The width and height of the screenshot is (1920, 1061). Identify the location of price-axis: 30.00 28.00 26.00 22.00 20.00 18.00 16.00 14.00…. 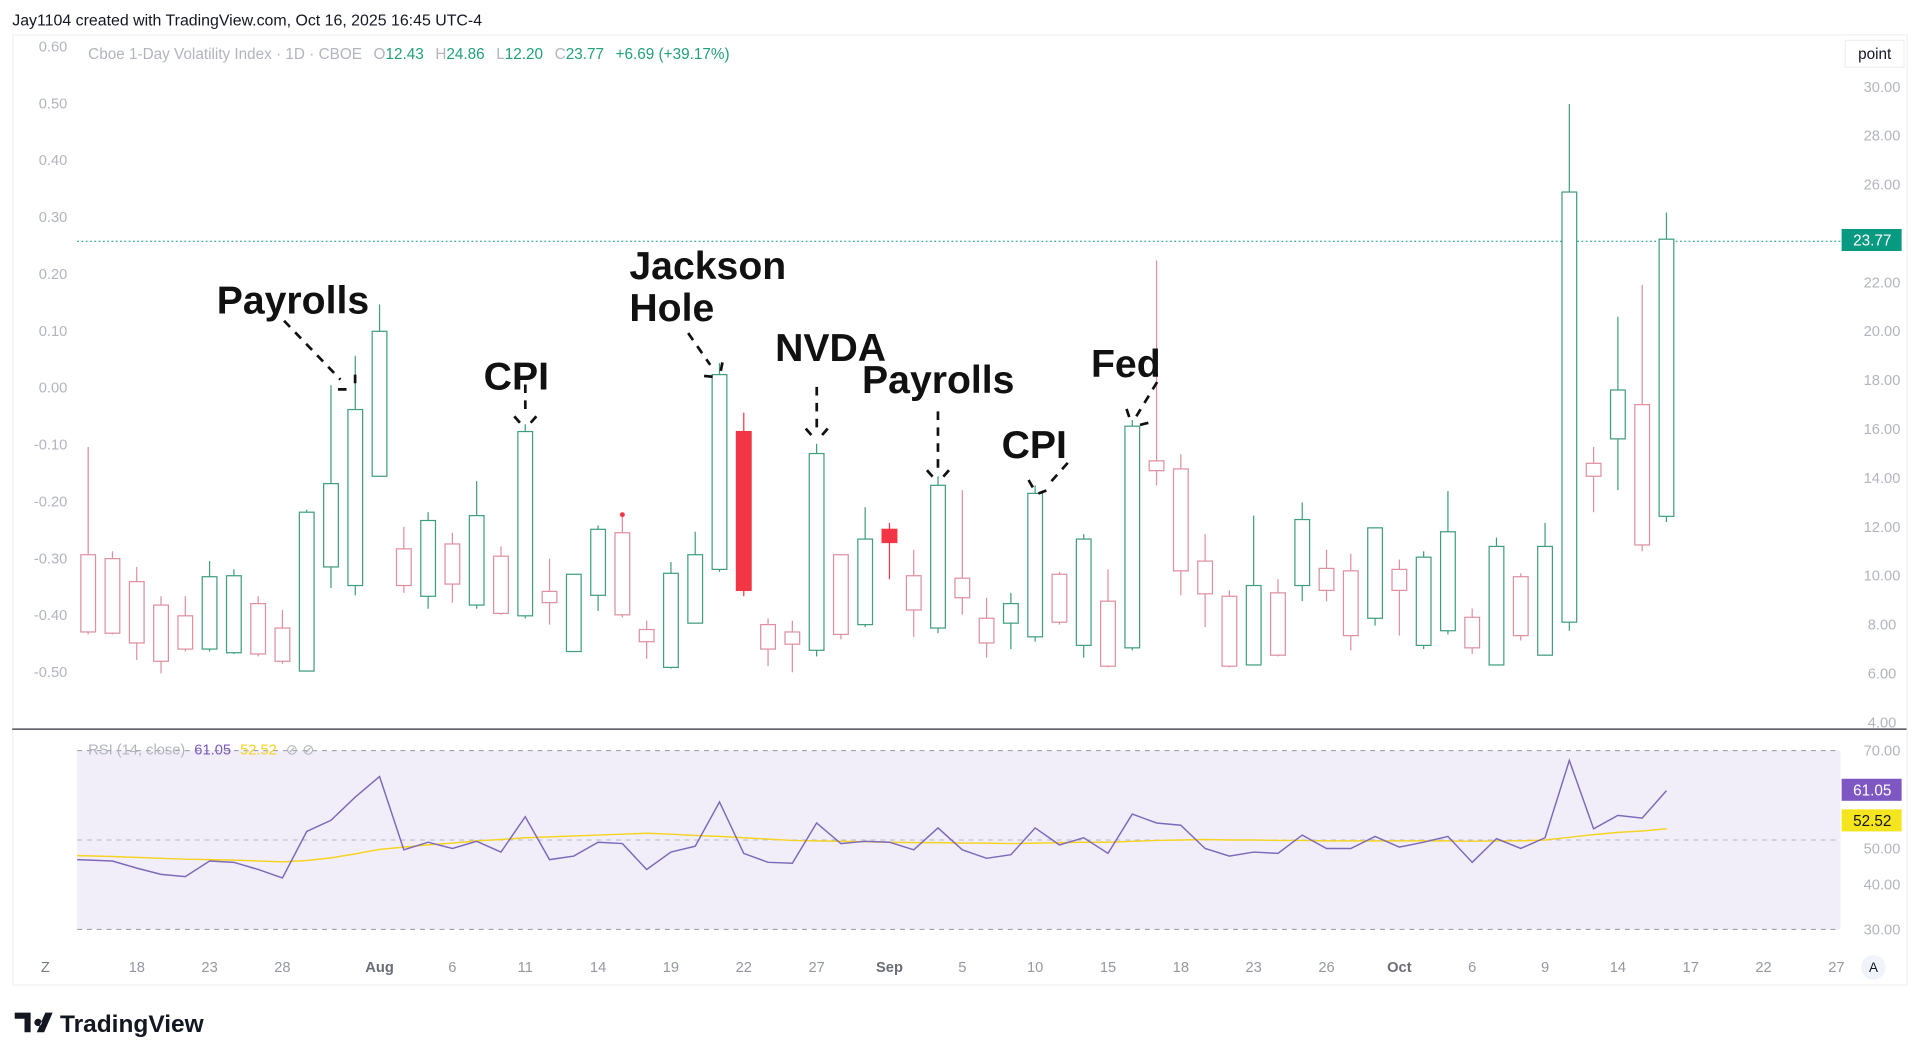
(1882, 405).